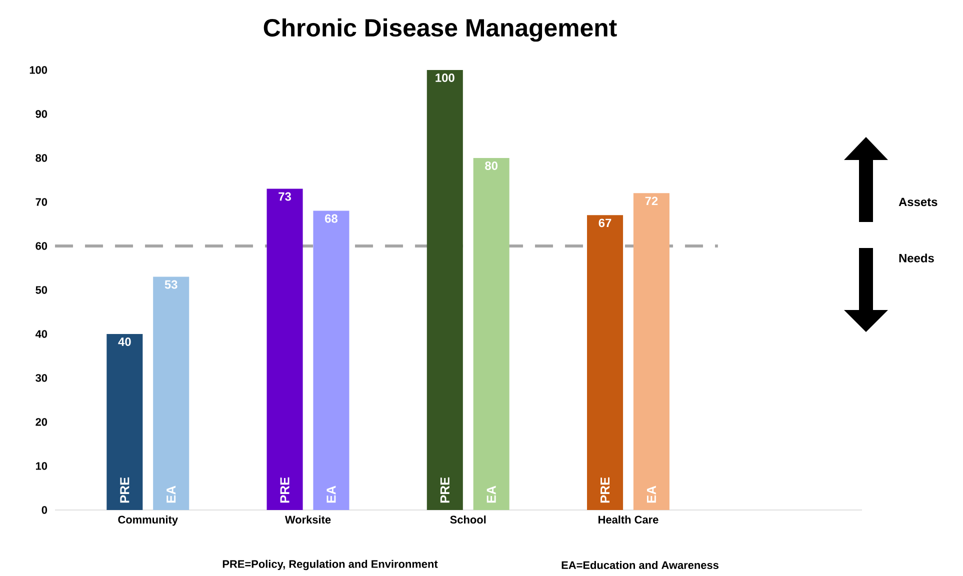  I want to click on y-tick-label: 70, so click(42, 202).